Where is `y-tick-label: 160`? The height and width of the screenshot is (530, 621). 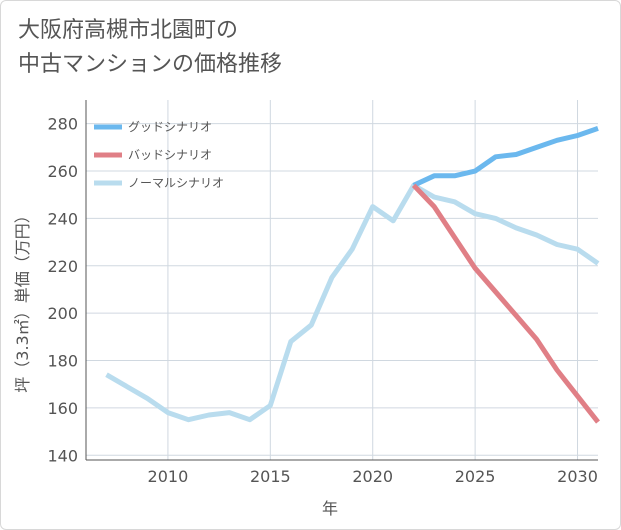 y-tick-label: 160 is located at coordinates (62, 408).